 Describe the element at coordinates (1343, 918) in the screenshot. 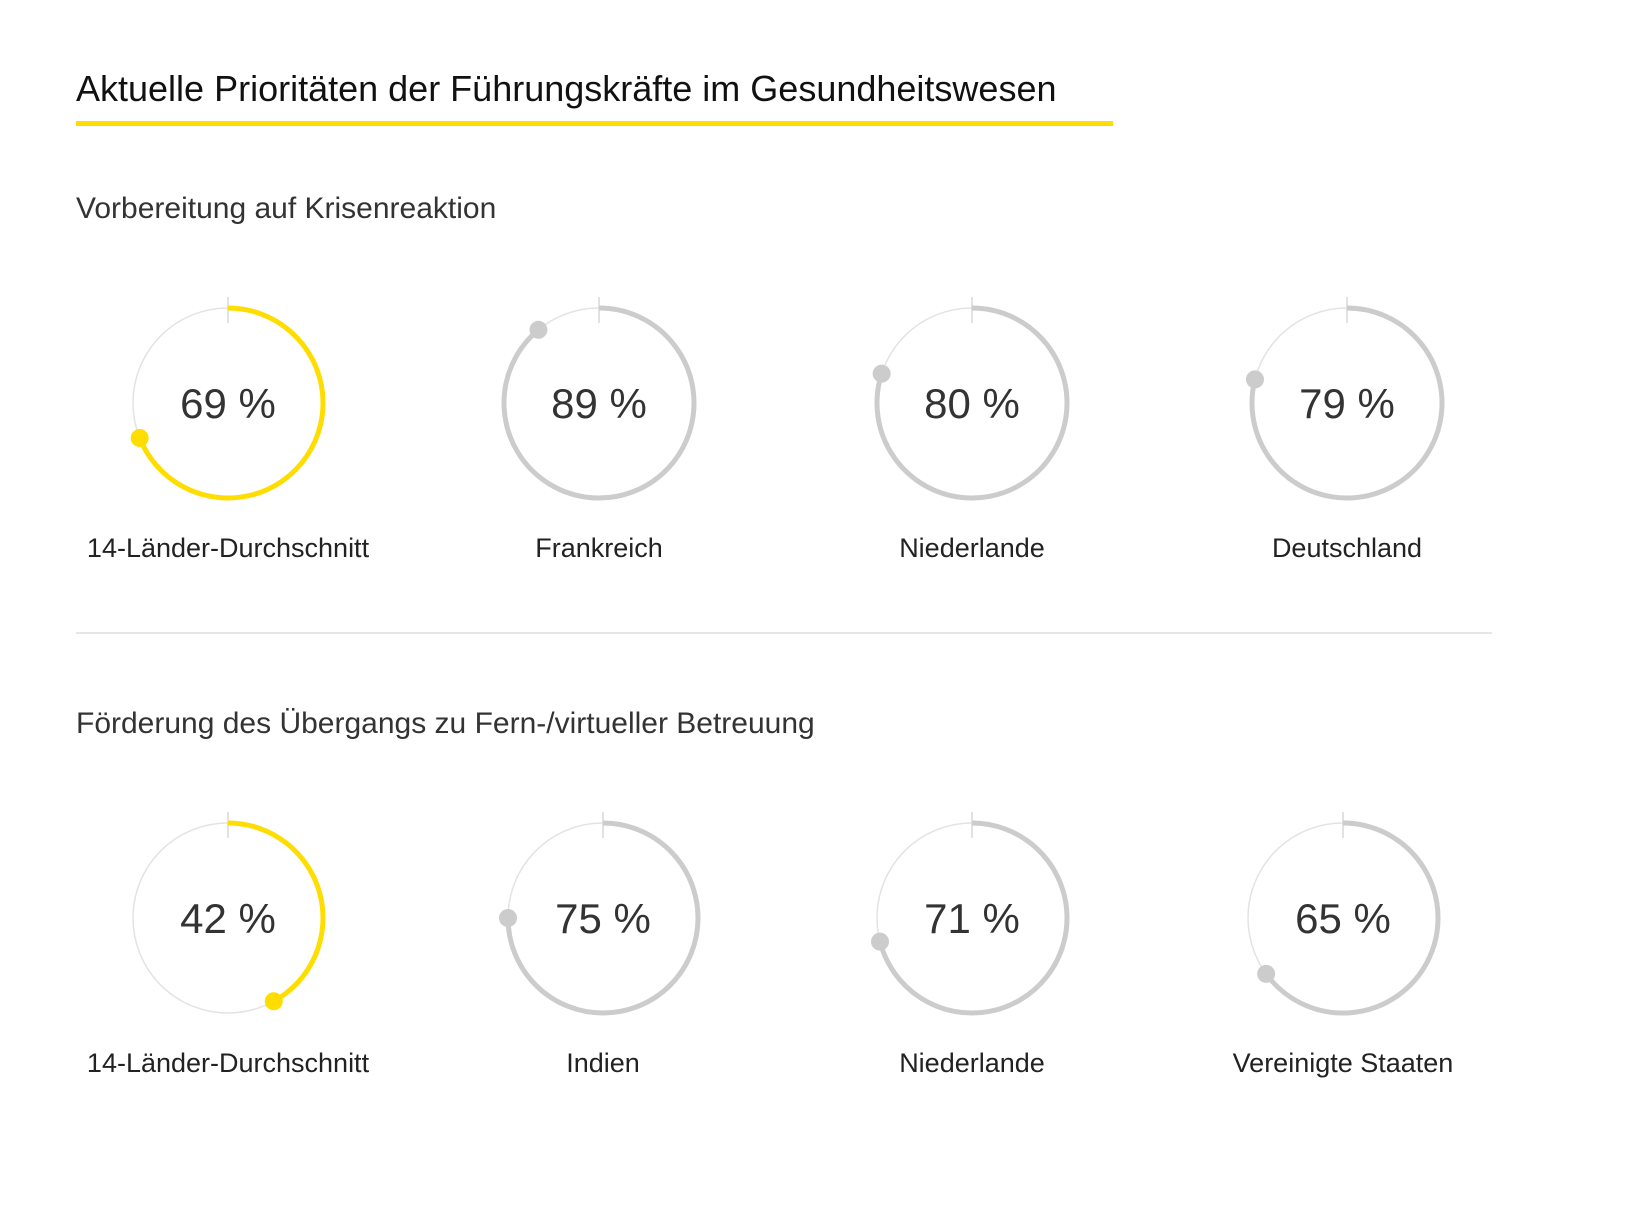

I see `gauge-value: 65 %` at that location.